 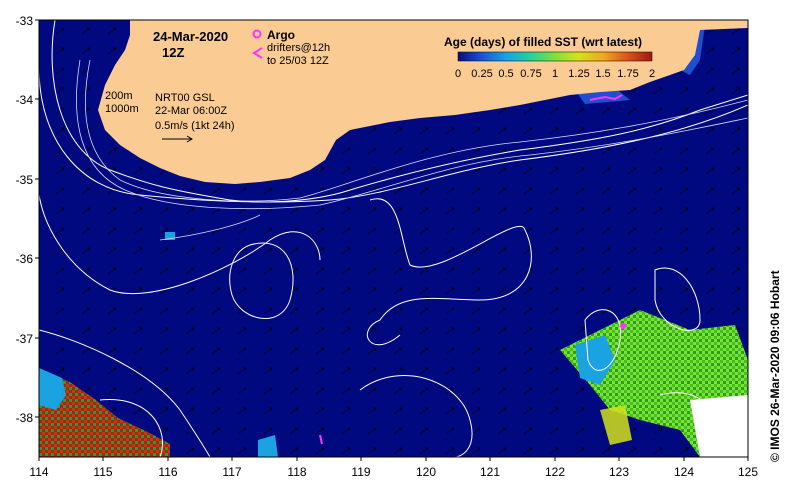 What do you see at coordinates (25, 21) in the screenshot?
I see `y-tick-label: -33` at bounding box center [25, 21].